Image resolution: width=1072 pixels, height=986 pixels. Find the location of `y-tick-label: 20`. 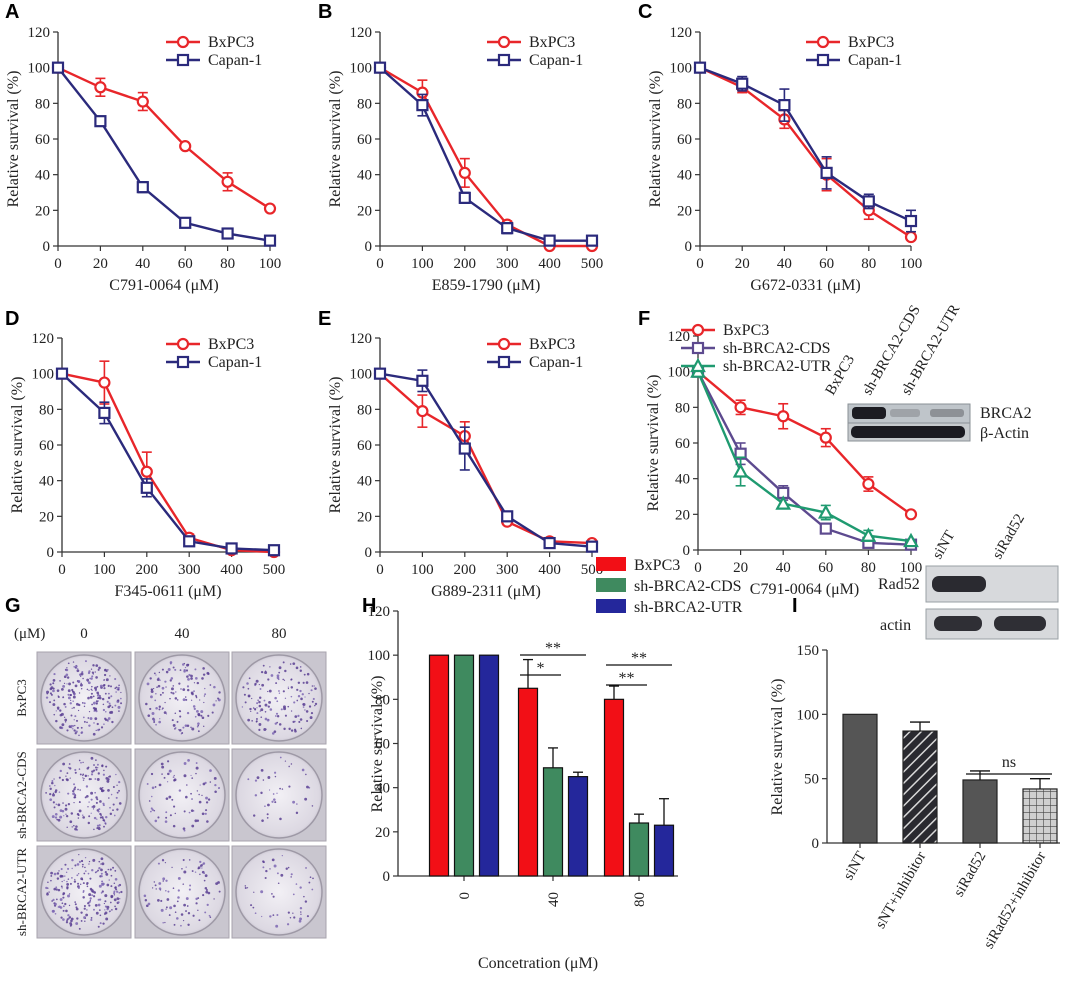

y-tick-label: 20 is located at coordinates (364, 211).